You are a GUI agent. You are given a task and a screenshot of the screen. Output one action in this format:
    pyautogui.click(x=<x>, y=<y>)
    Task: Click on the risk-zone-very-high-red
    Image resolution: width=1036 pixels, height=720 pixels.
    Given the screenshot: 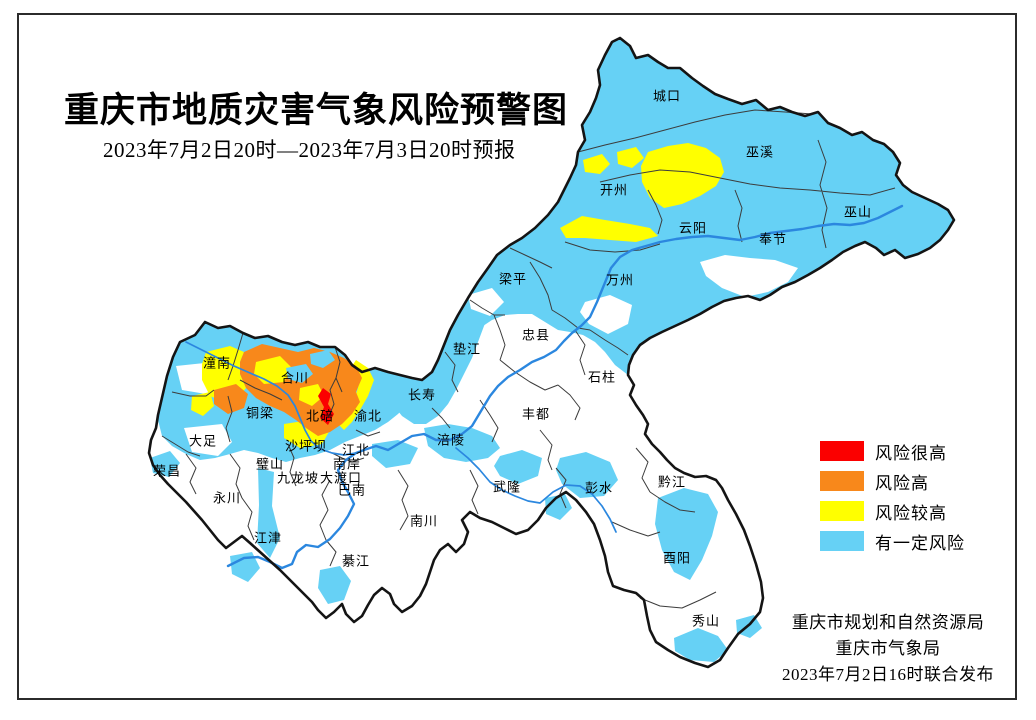 What is the action you would take?
    pyautogui.click(x=326, y=406)
    